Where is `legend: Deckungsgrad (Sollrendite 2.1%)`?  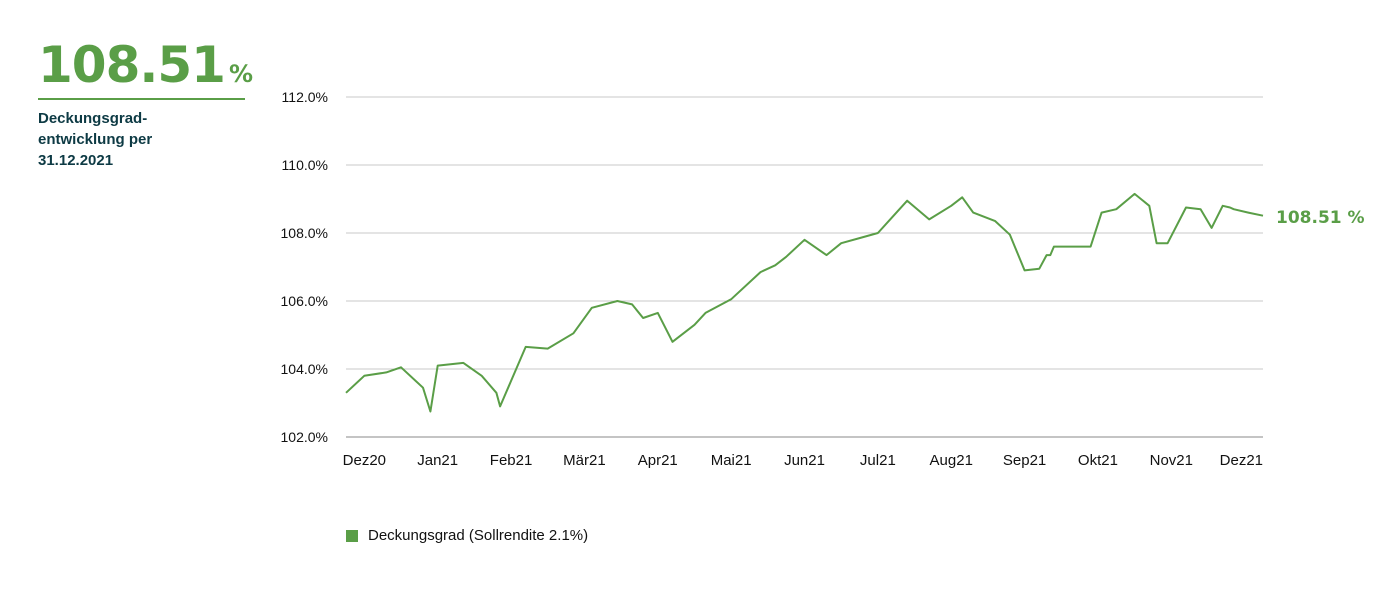 legend: Deckungsgrad (Sollrendite 2.1%) is located at coordinates (467, 535).